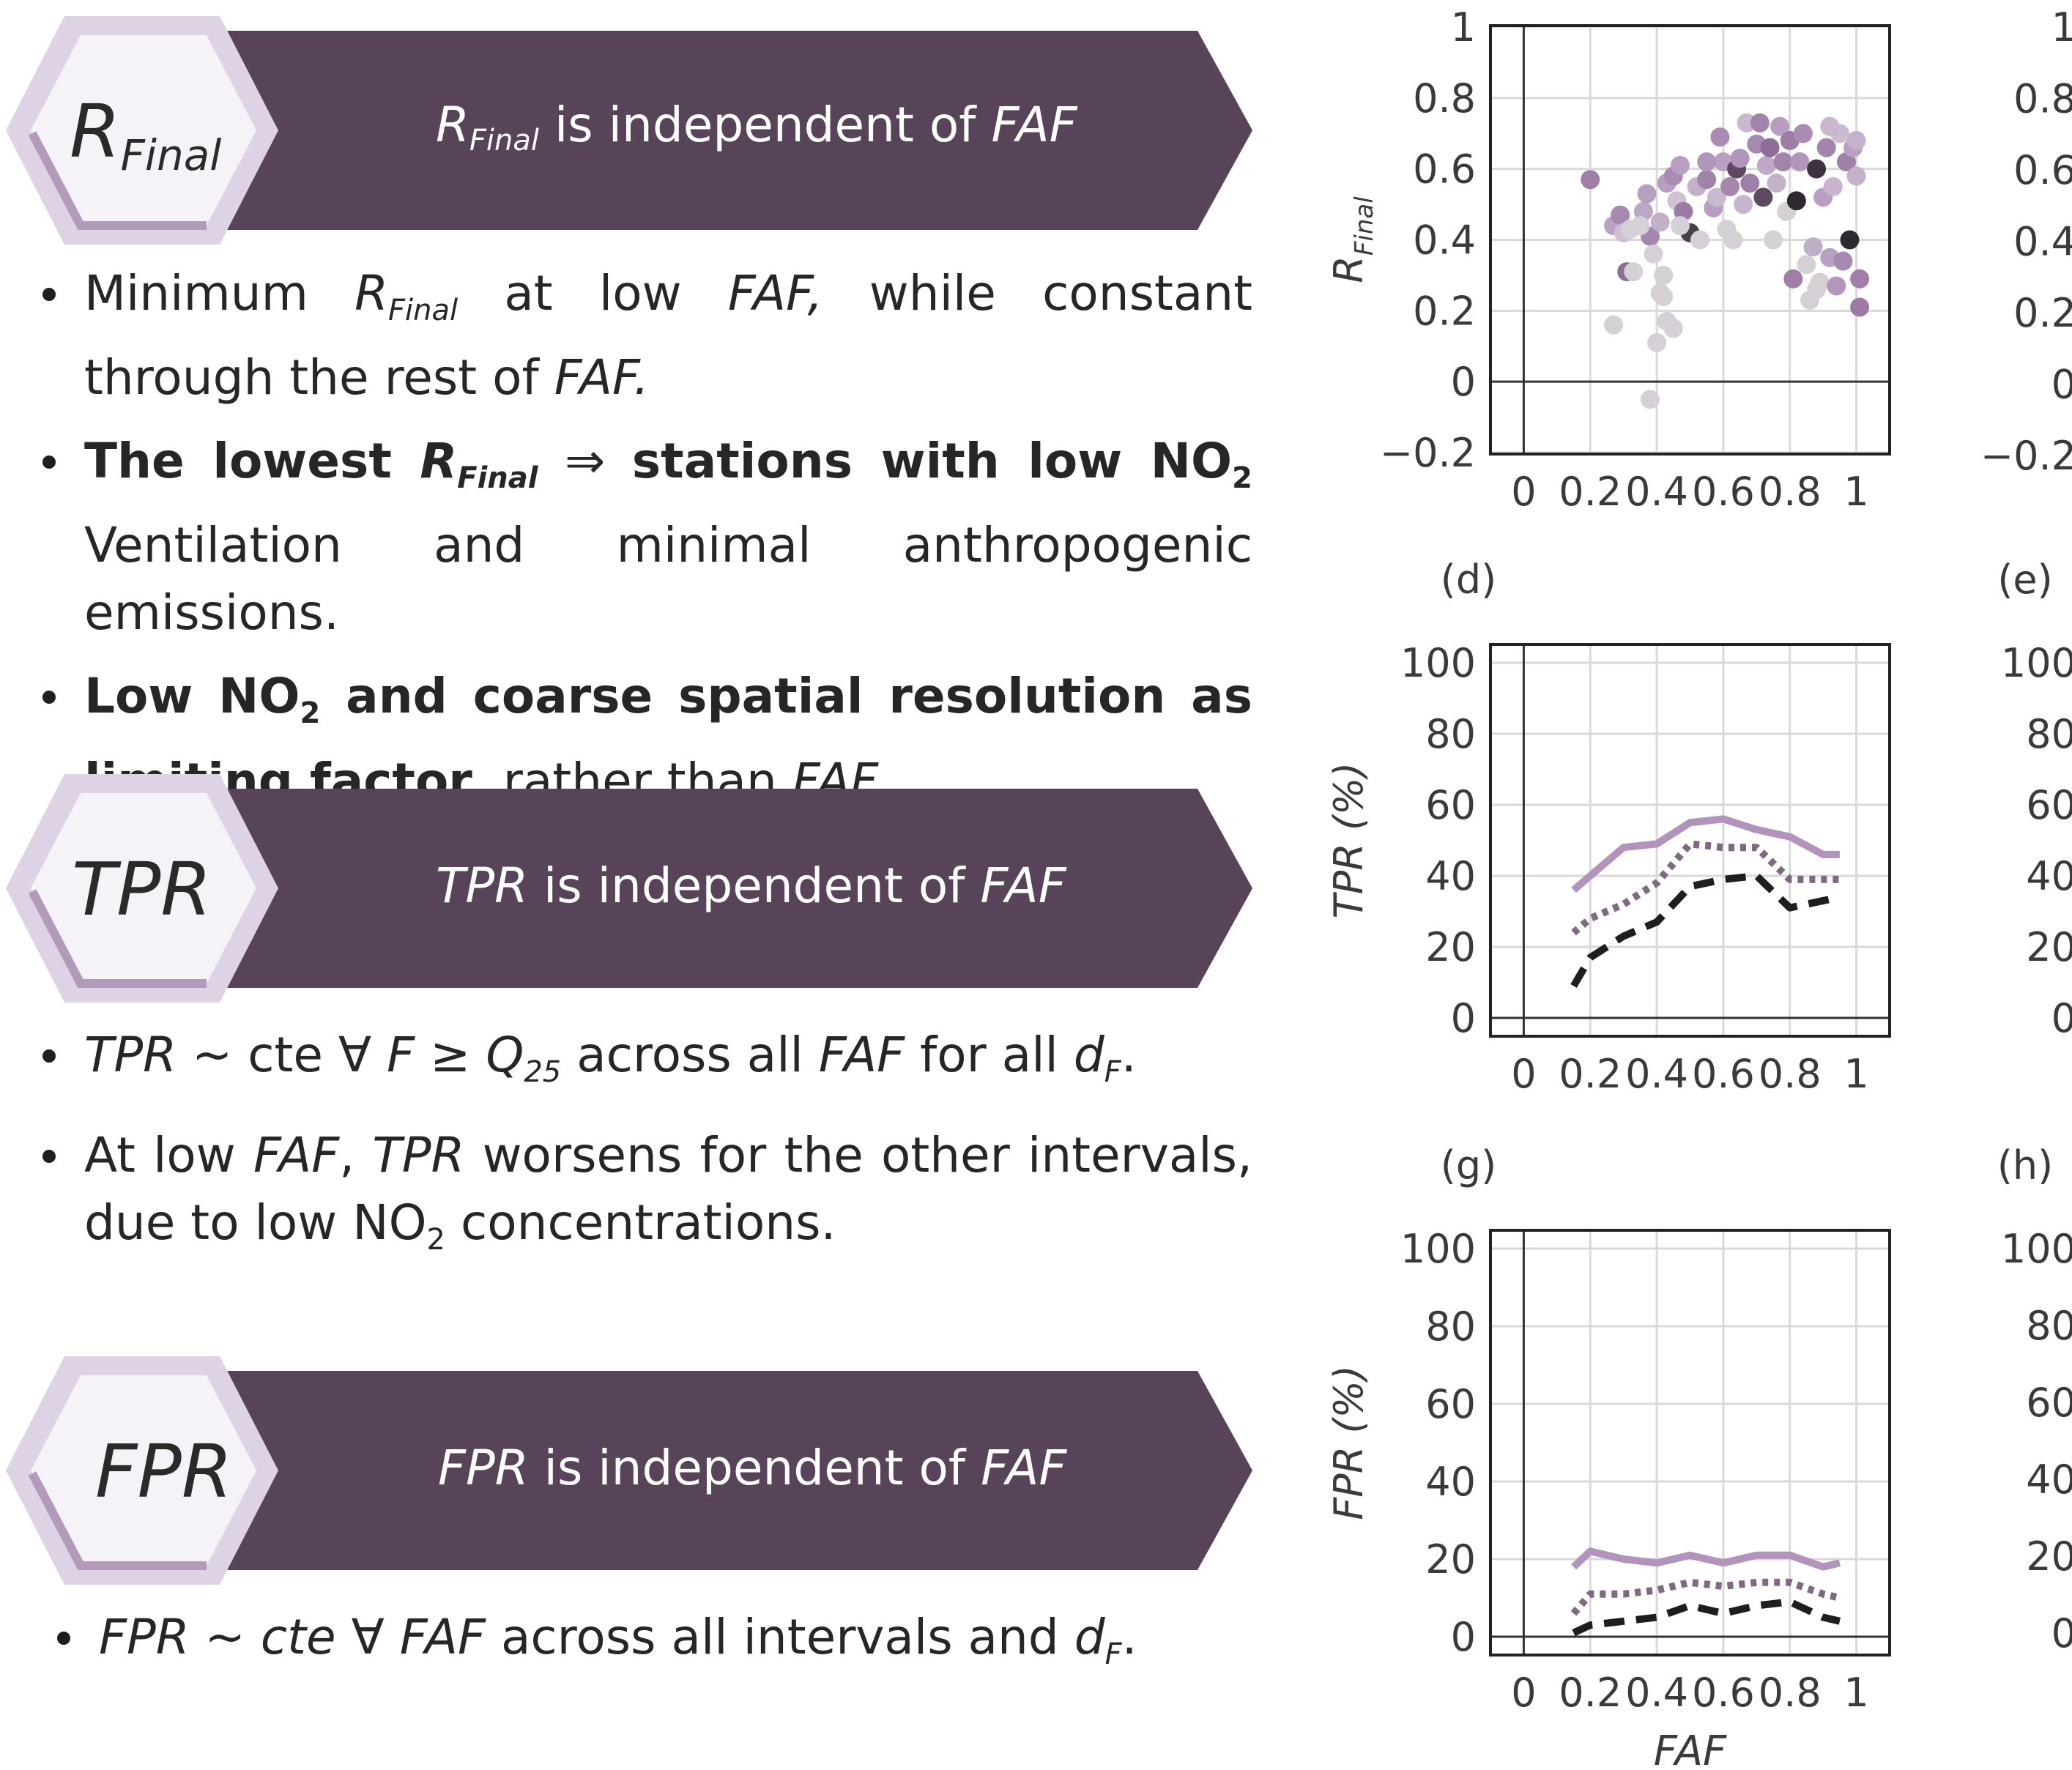  I want to click on x-tick-label: 0.6, so click(1723, 1074).